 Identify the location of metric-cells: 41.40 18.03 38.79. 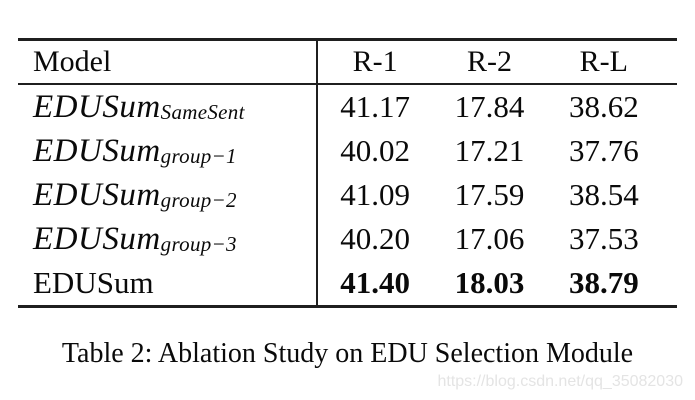
(497, 283).